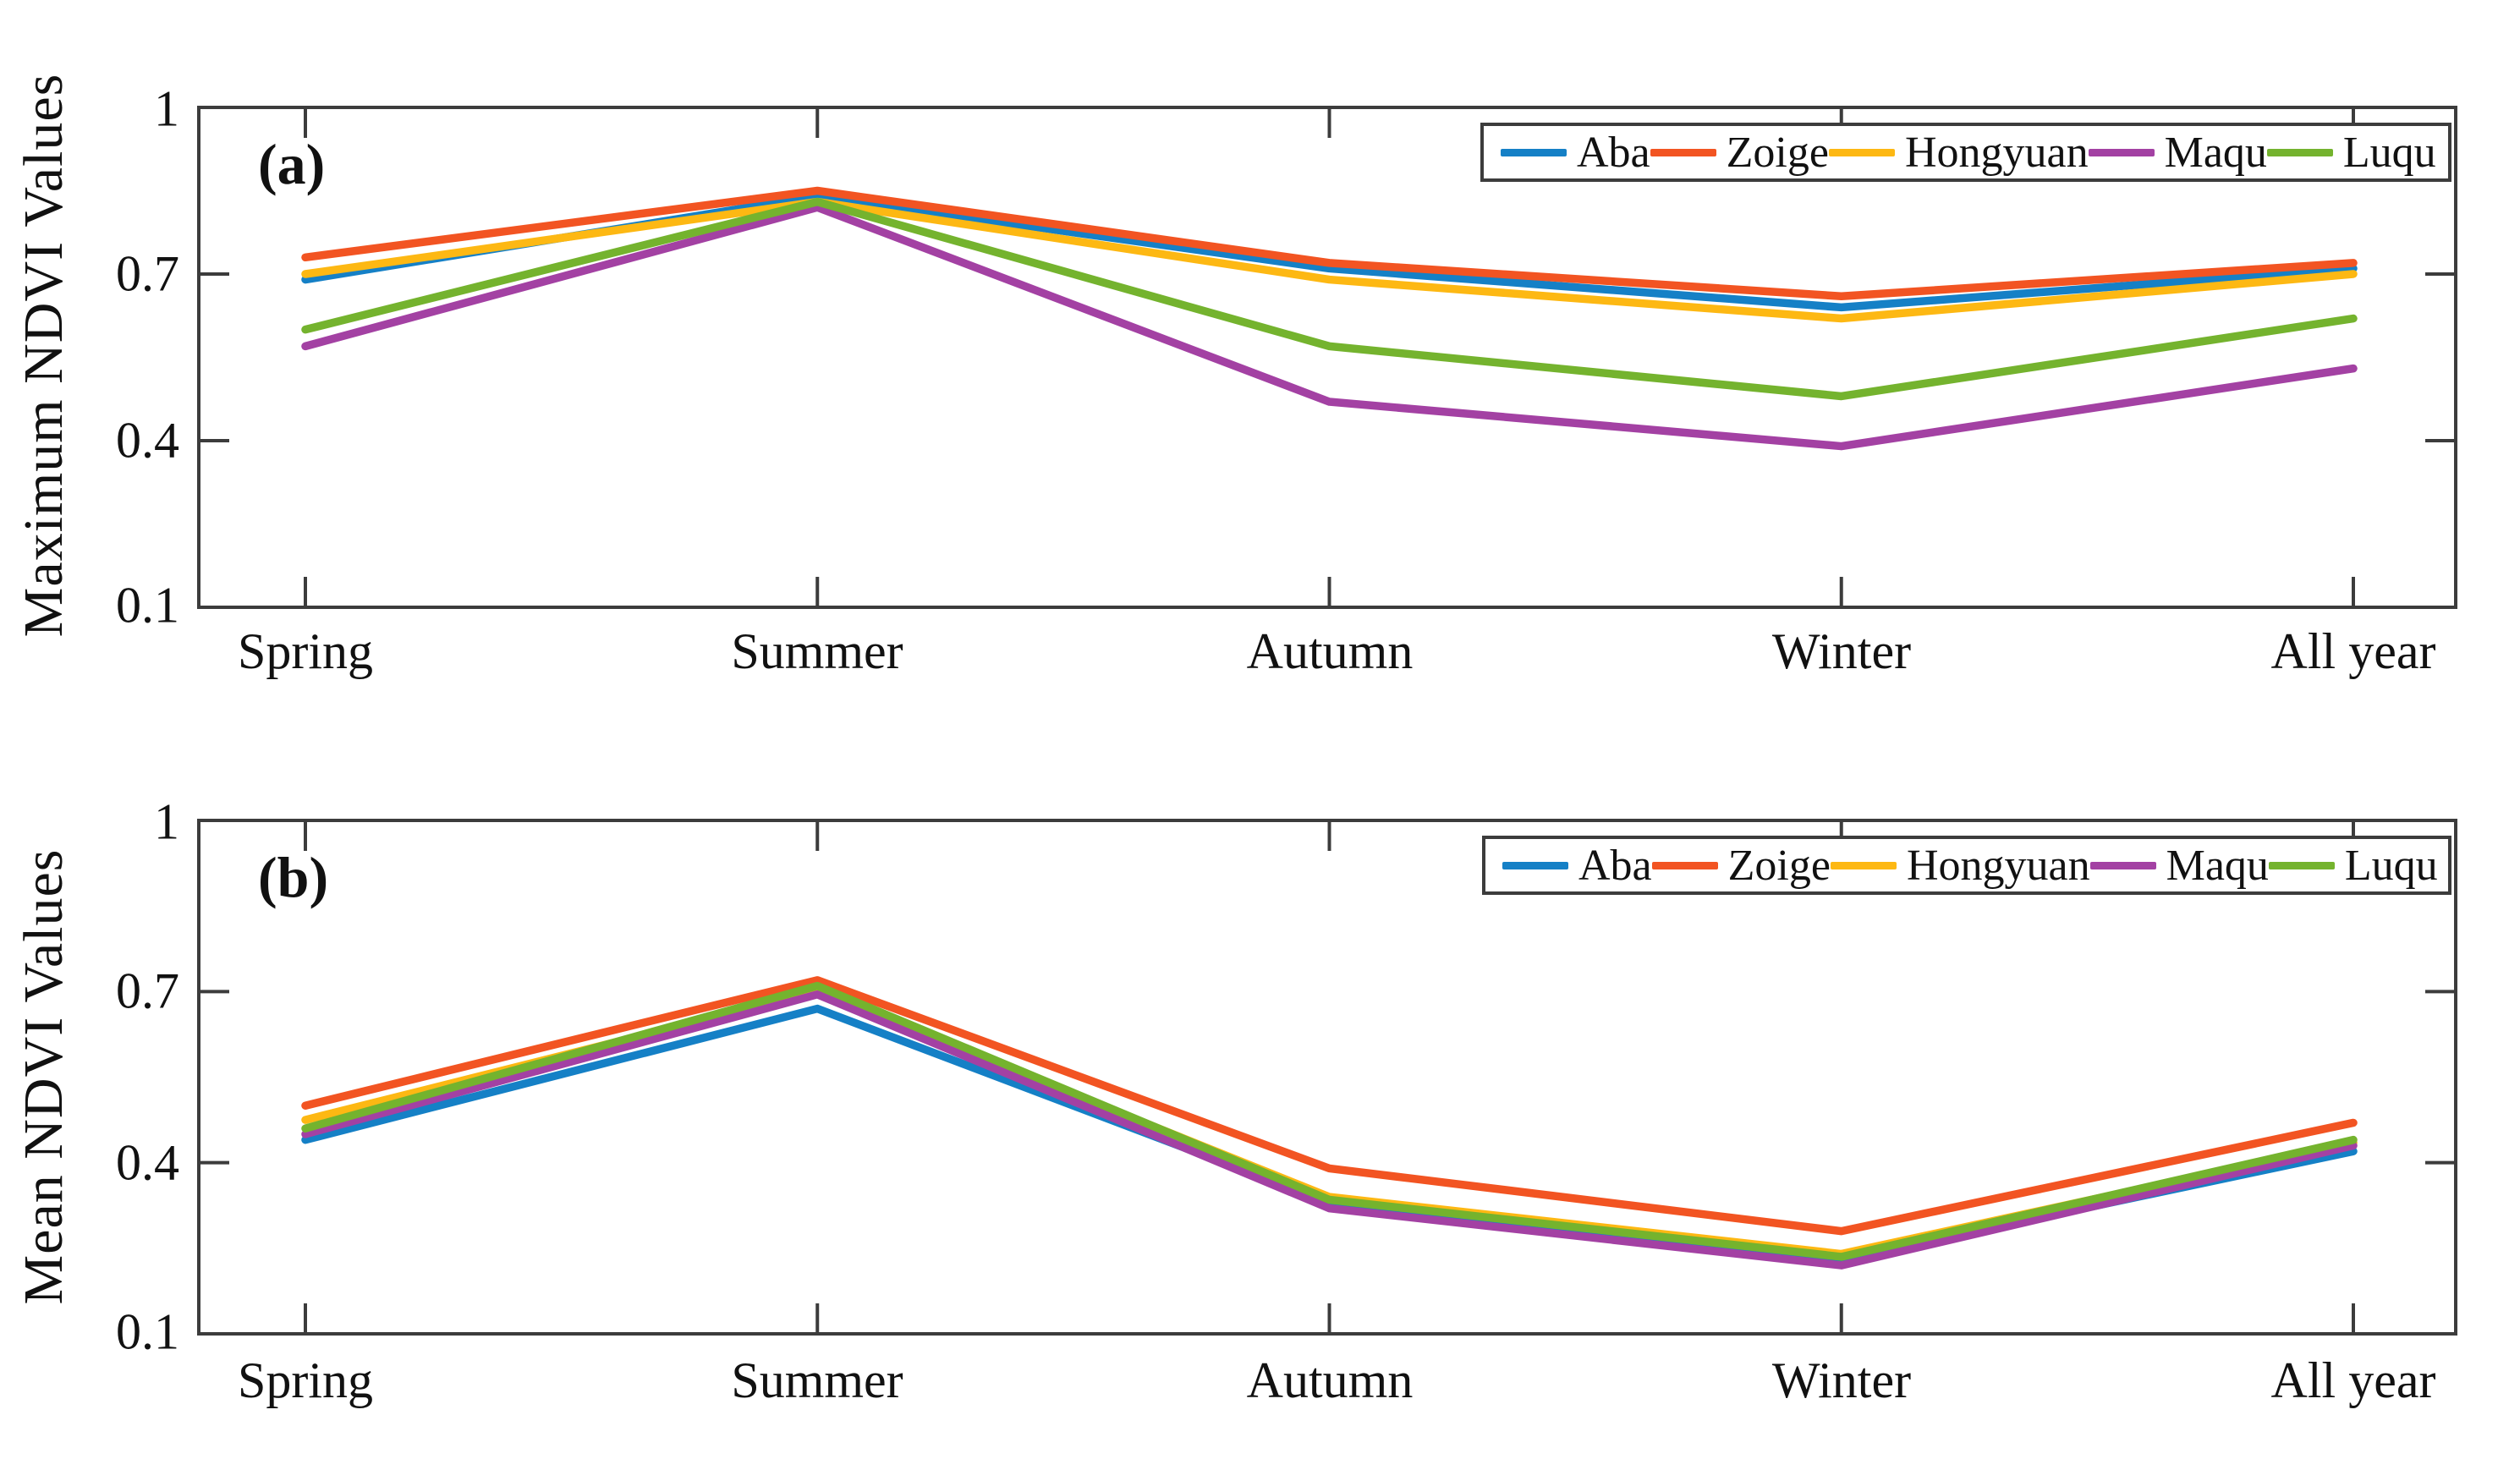 Image resolution: width=2520 pixels, height=1470 pixels. I want to click on panel-b-xtick-allyear: All year, so click(2353, 1380).